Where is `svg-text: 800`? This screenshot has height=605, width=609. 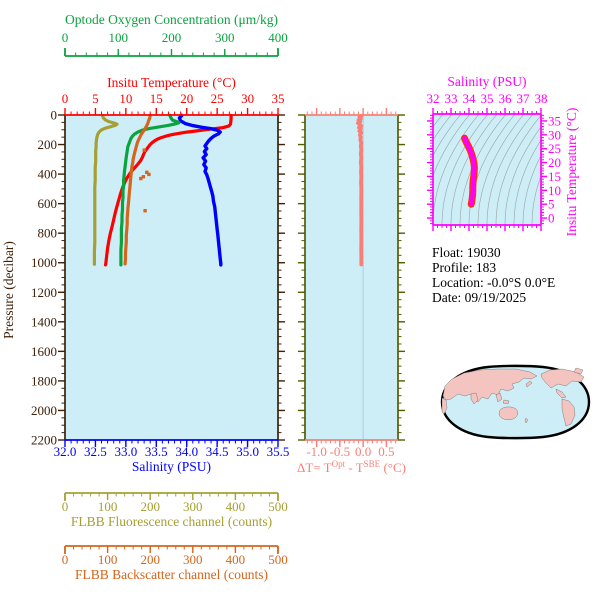 svg-text: 800 is located at coordinates (48, 233).